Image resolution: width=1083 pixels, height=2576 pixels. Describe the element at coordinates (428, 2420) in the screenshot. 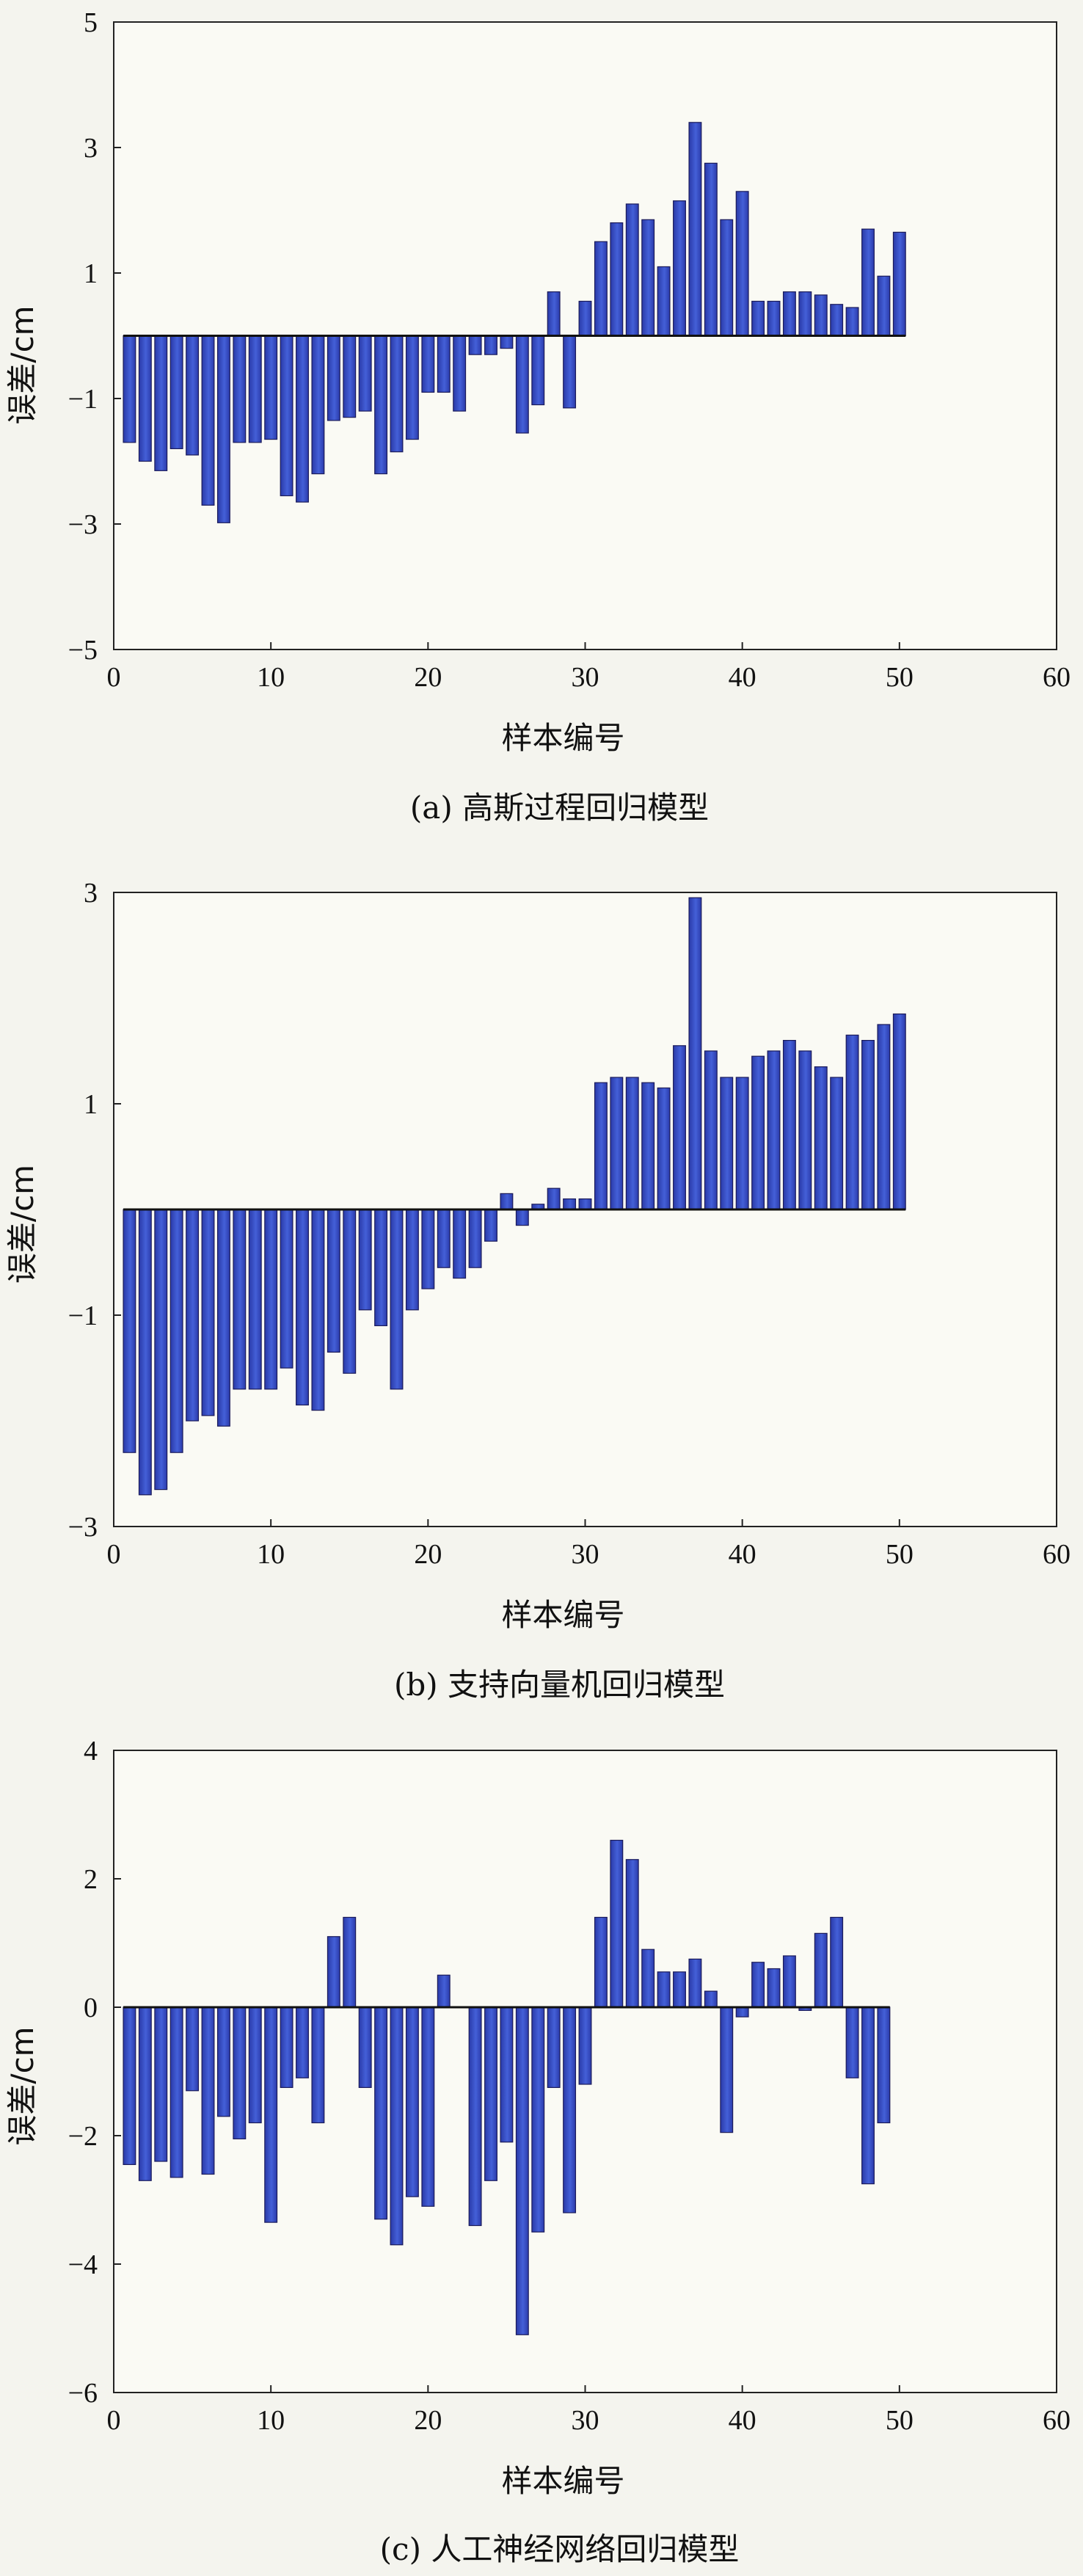

I see `chart-c-x-tick-label: 20` at that location.